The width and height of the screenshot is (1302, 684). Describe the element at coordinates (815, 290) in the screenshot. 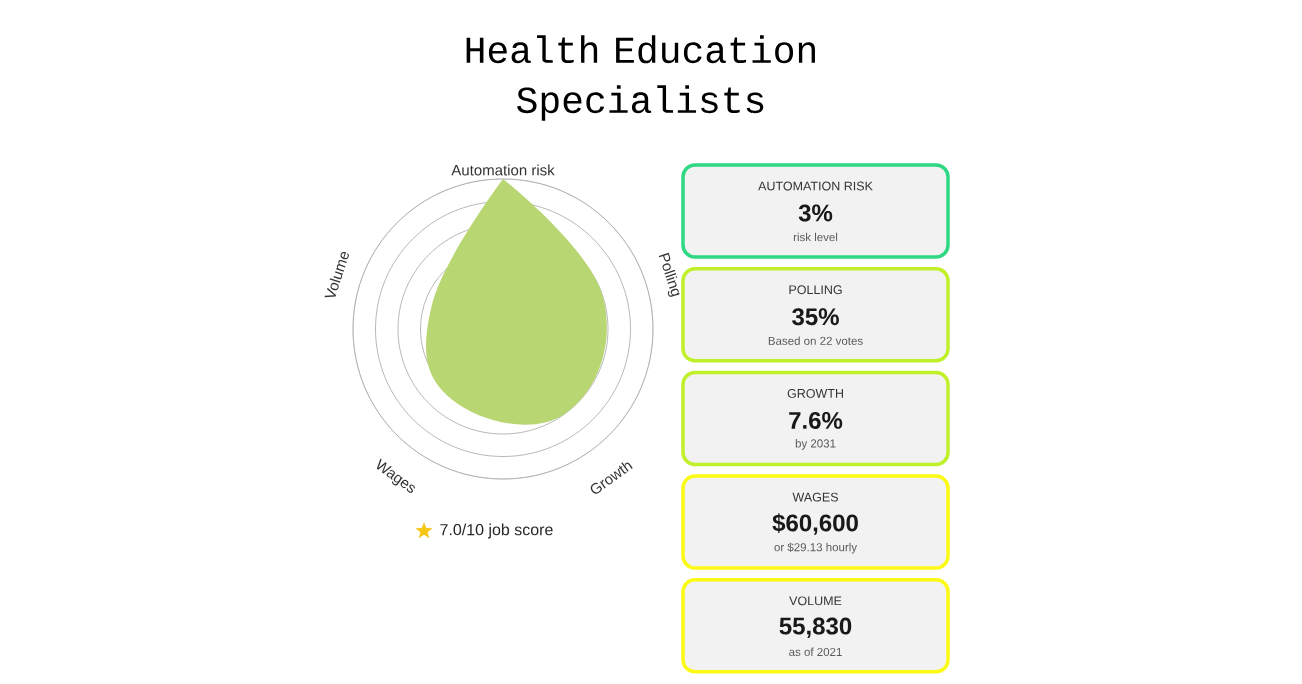

I see `text: POLLING` at that location.